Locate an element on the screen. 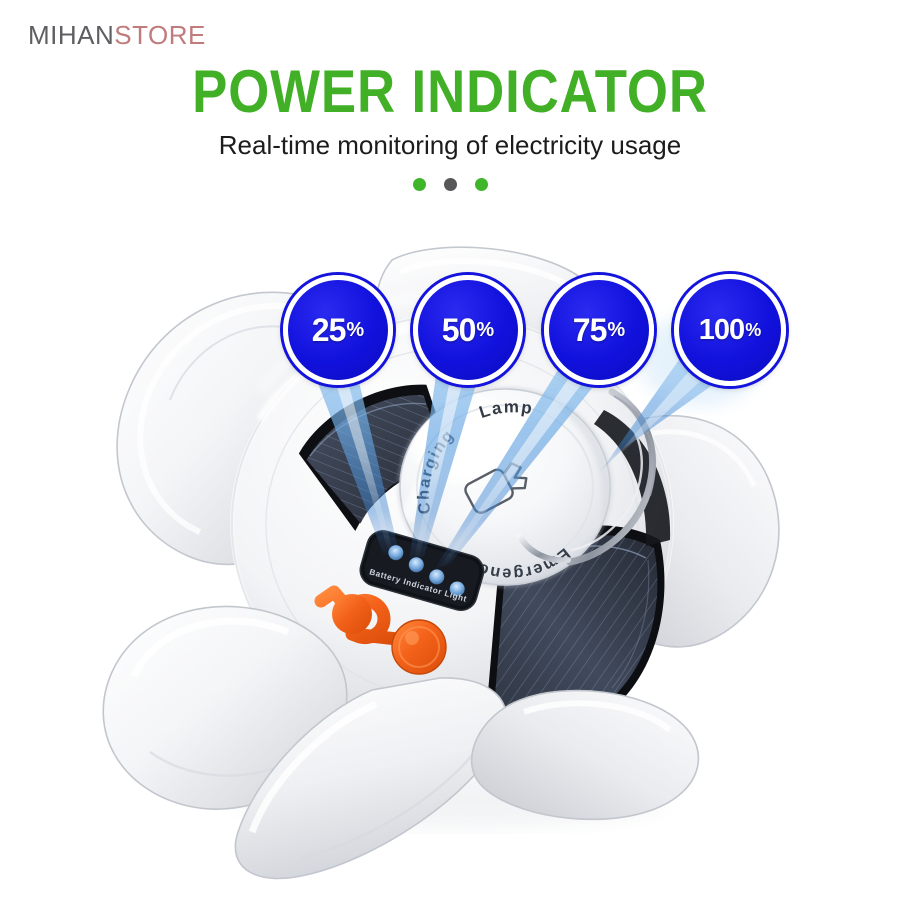  power-badge-100: 100% is located at coordinates (730, 330).